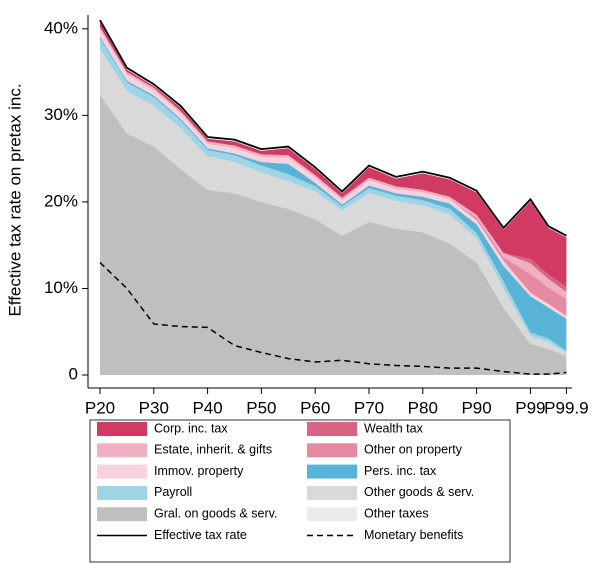 The height and width of the screenshot is (564, 601). Describe the element at coordinates (215, 513) in the screenshot. I see `legend-label: Gral. on goods & serv.` at that location.